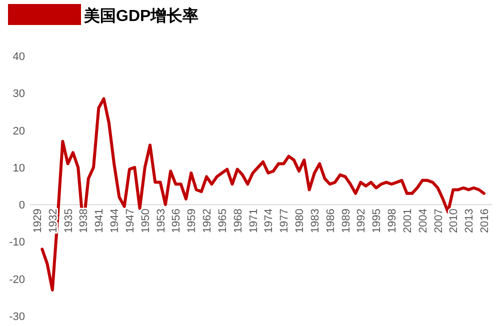 The width and height of the screenshot is (498, 326). I want to click on x-tick-label: 1992, so click(362, 221).